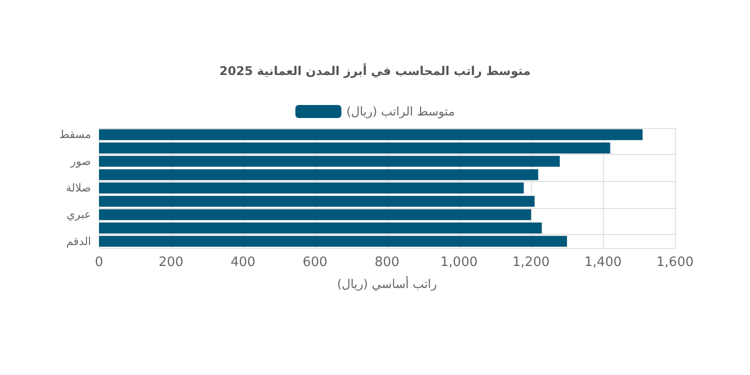 The image size is (750, 375). I want to click on y-tick-label: مسقط, so click(75, 135).